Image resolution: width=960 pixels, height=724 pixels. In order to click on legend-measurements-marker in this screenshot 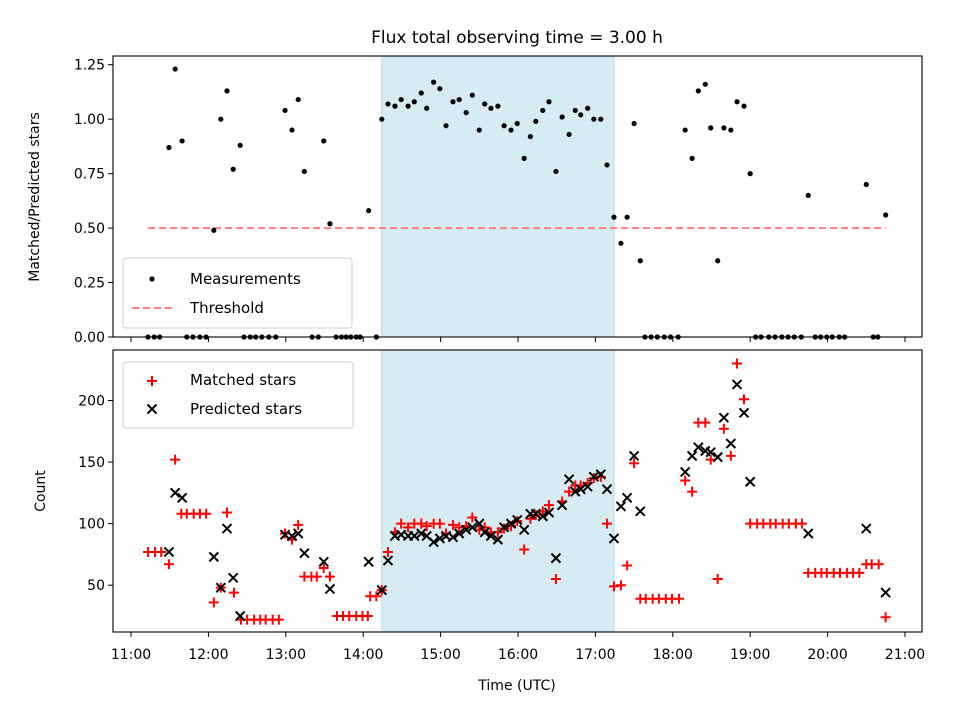, I will do `click(152, 279)`.